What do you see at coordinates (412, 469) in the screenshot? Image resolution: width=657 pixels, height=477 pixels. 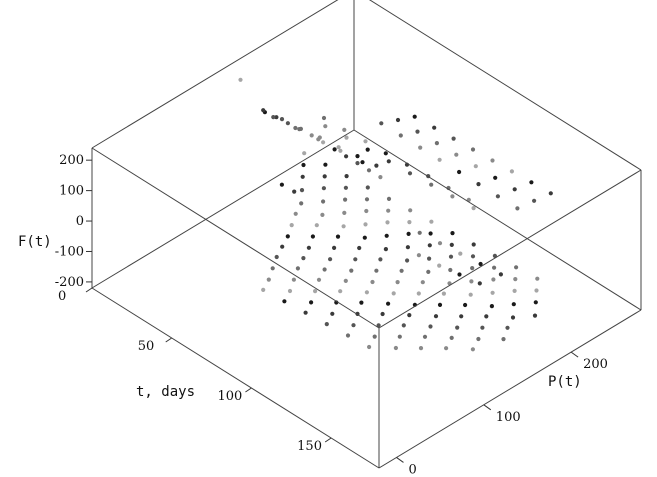 I see `y-tick-label: 0` at bounding box center [412, 469].